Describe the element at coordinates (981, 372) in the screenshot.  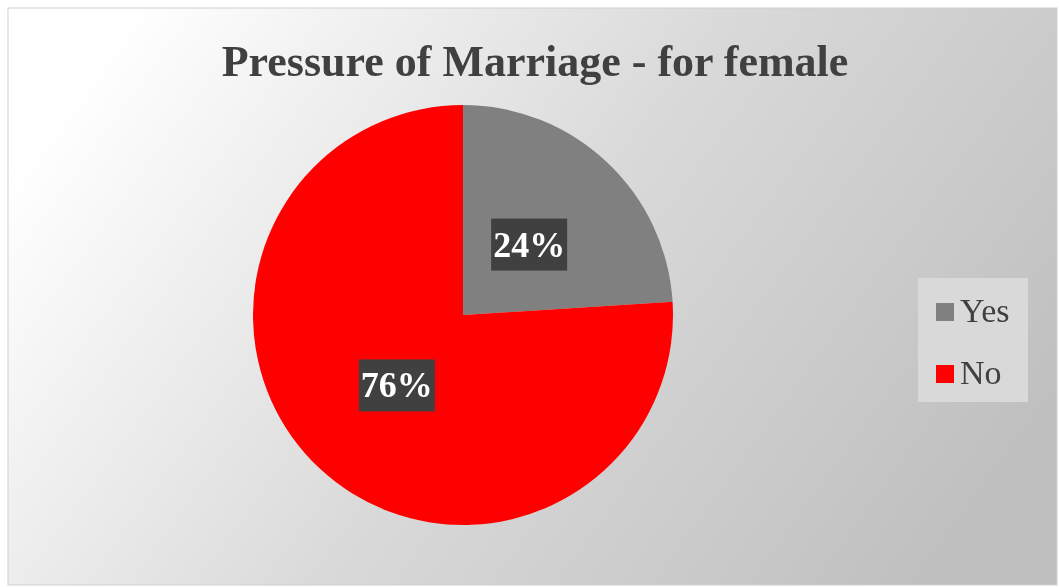
I see `legend-label: No` at that location.